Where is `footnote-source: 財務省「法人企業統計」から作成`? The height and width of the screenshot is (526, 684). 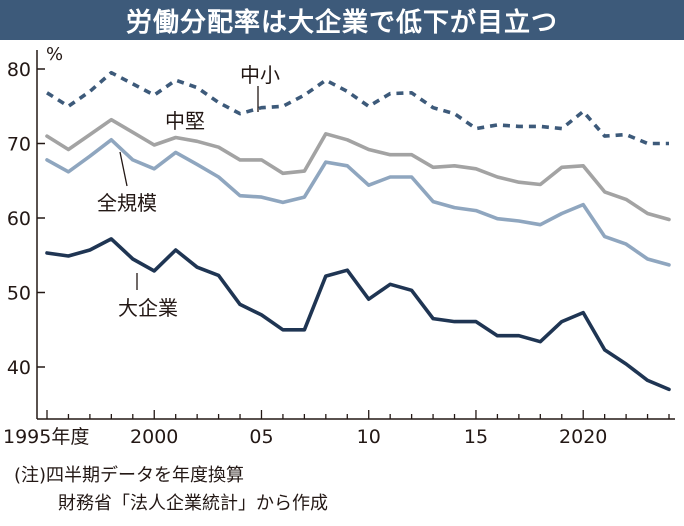
footnote-source: 財務省「法人企業統計」から作成 is located at coordinates (193, 503).